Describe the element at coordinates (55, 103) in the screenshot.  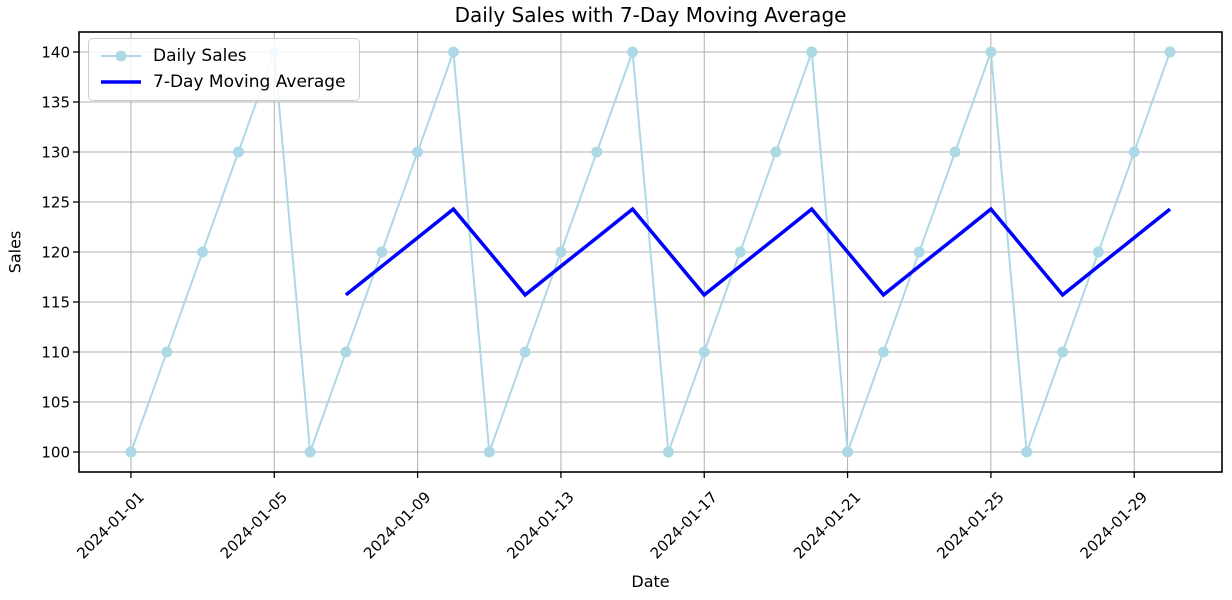
I see `y-tick-label: 135` at that location.